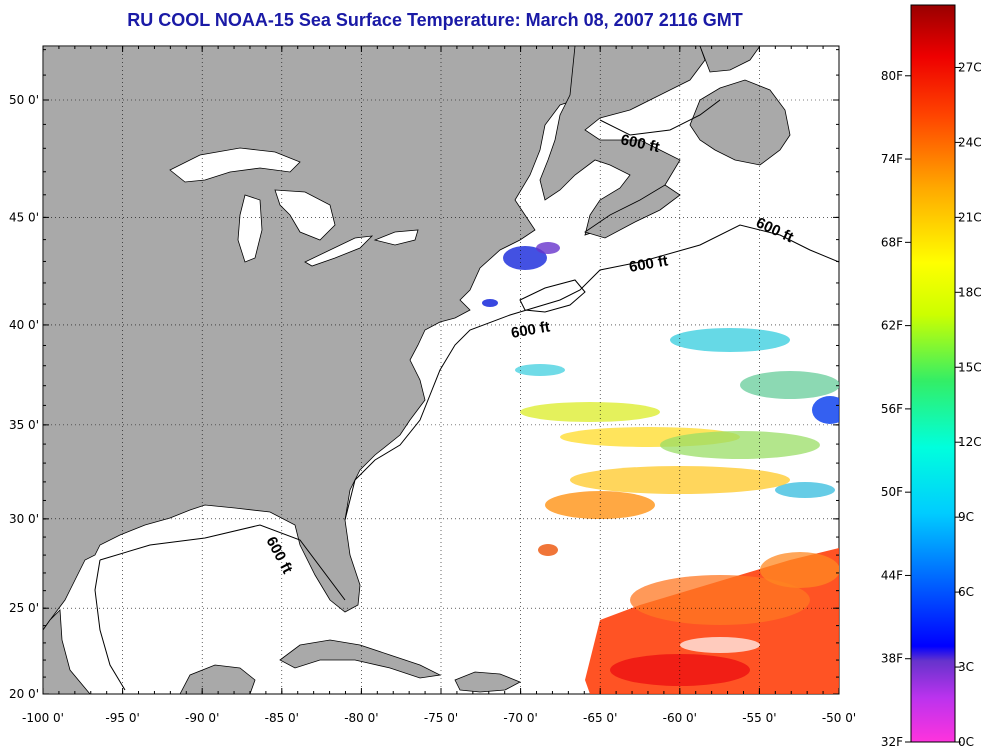  What do you see at coordinates (966, 742) in the screenshot?
I see `colorbar-c-label: 0C` at bounding box center [966, 742].